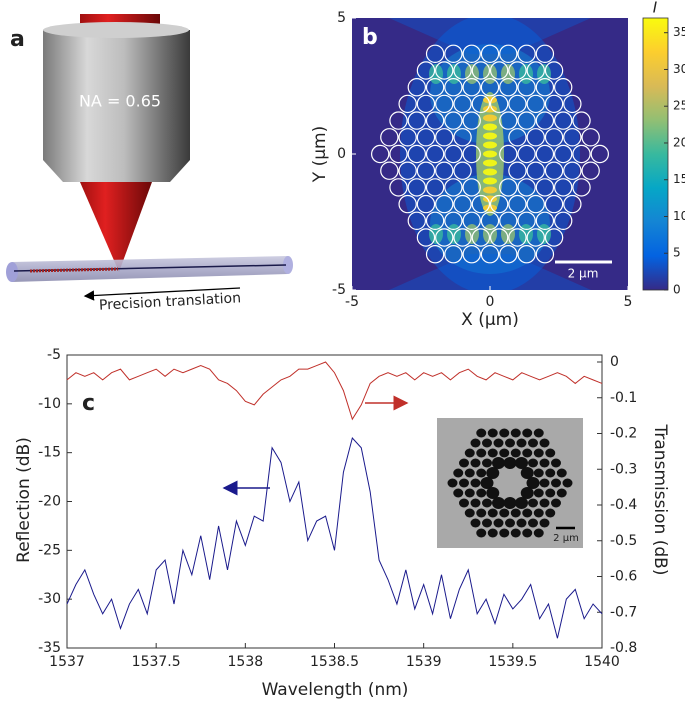 The height and width of the screenshot is (701, 685). What do you see at coordinates (49, 648) in the screenshot?
I see `y-tick-label: -35` at bounding box center [49, 648].